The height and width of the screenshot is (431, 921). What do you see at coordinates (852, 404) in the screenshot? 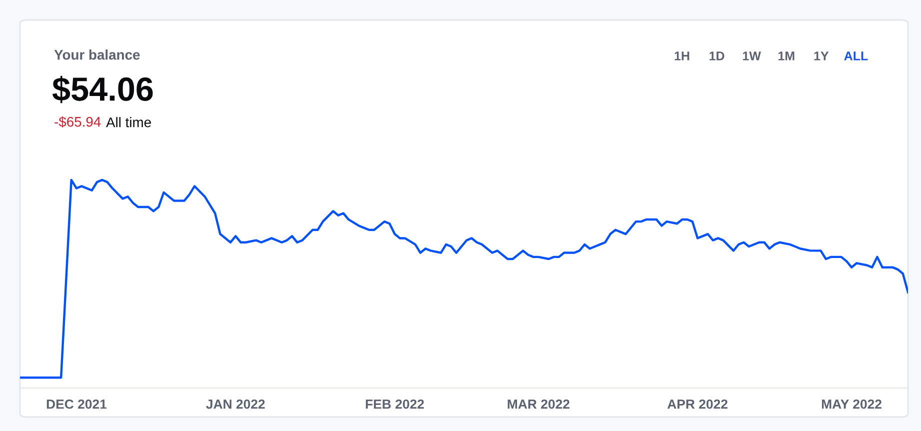
I see `x-tick-label: MAY 2022` at bounding box center [852, 404].